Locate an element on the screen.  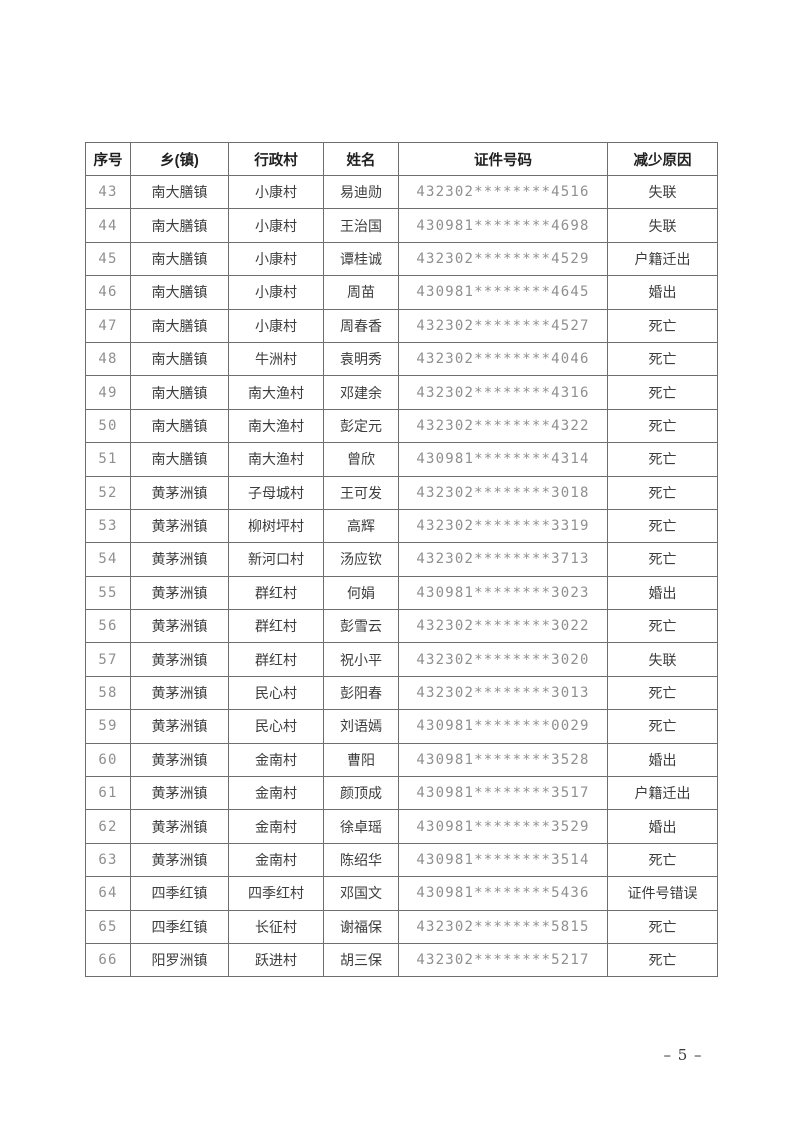
cell-name: 何娟 is located at coordinates (361, 593).